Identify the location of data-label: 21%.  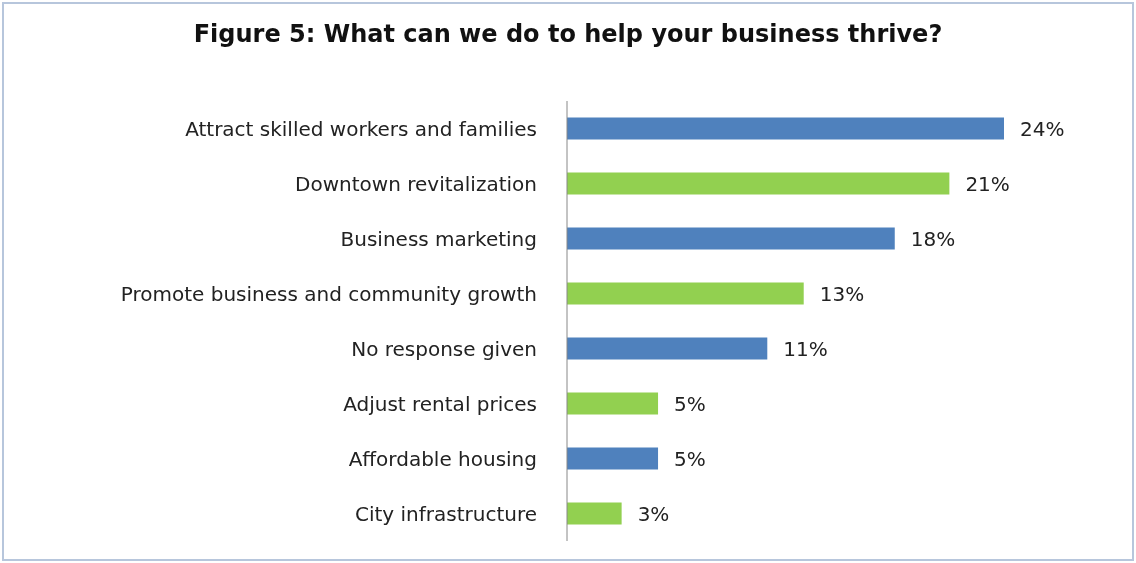
(987, 183).